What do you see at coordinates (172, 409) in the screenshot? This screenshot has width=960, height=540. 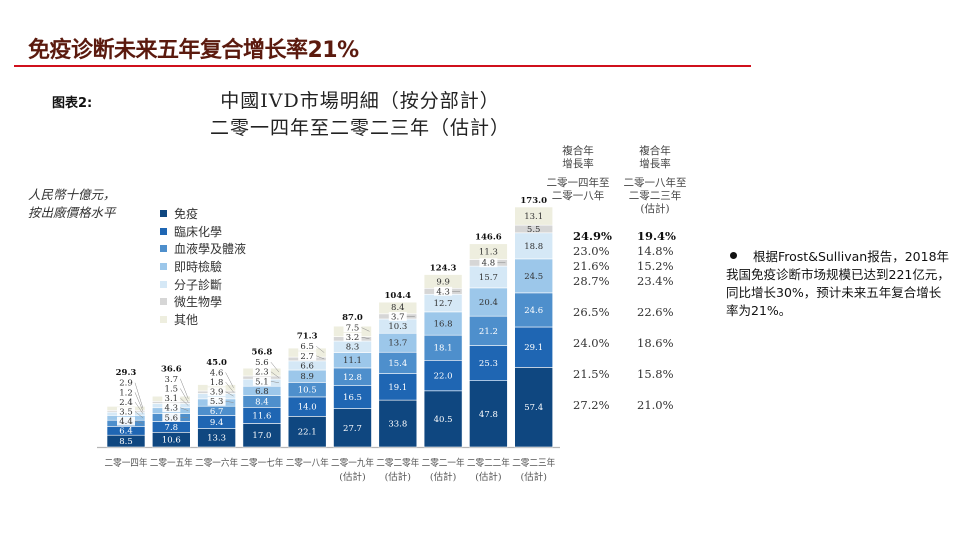 I see `bar-value-label: 4.3` at bounding box center [172, 409].